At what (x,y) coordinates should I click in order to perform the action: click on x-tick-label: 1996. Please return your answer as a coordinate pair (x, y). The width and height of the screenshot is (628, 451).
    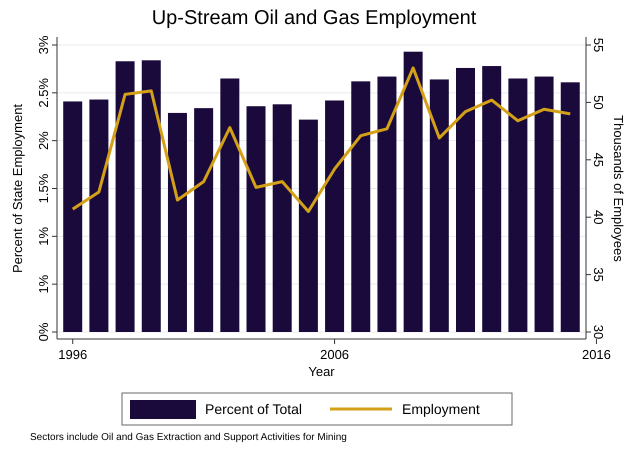
    Looking at the image, I should click on (73, 354).